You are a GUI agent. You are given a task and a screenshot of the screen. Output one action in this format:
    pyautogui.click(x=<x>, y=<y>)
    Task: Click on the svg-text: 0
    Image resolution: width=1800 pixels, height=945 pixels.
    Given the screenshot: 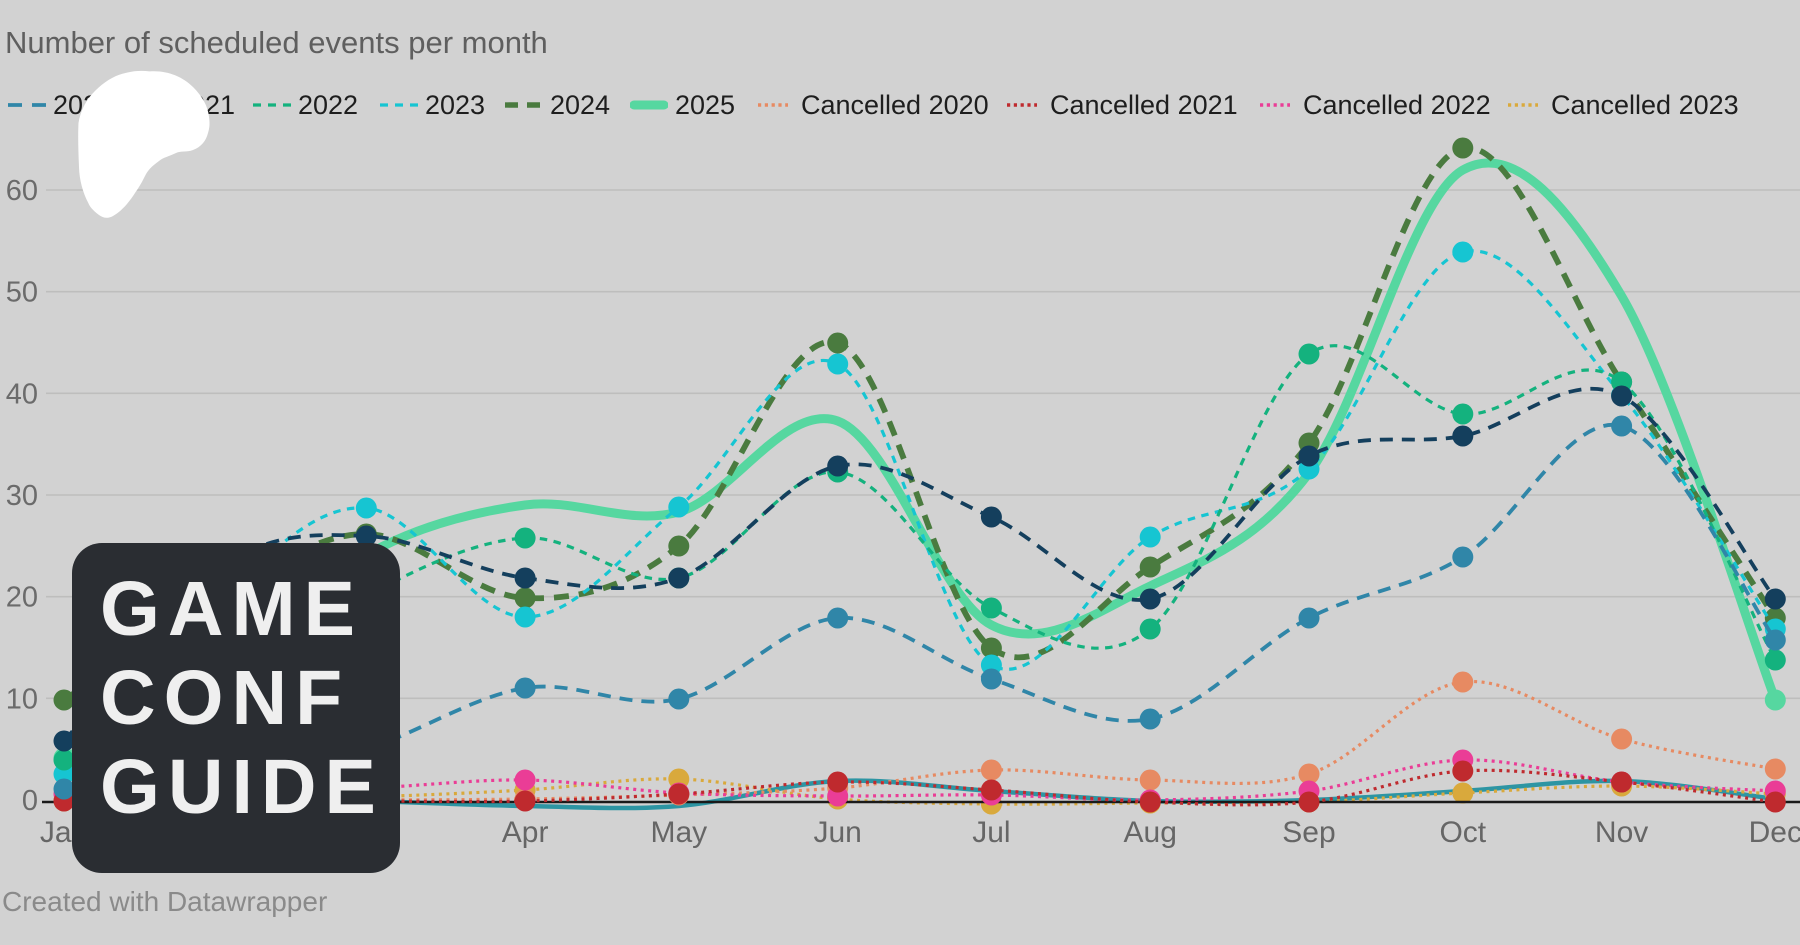 What is the action you would take?
    pyautogui.click(x=30, y=801)
    